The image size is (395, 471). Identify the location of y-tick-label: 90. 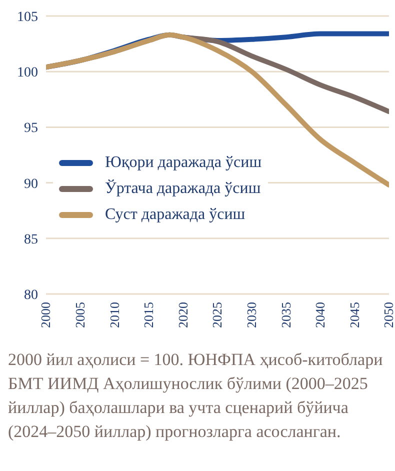
(31, 184).